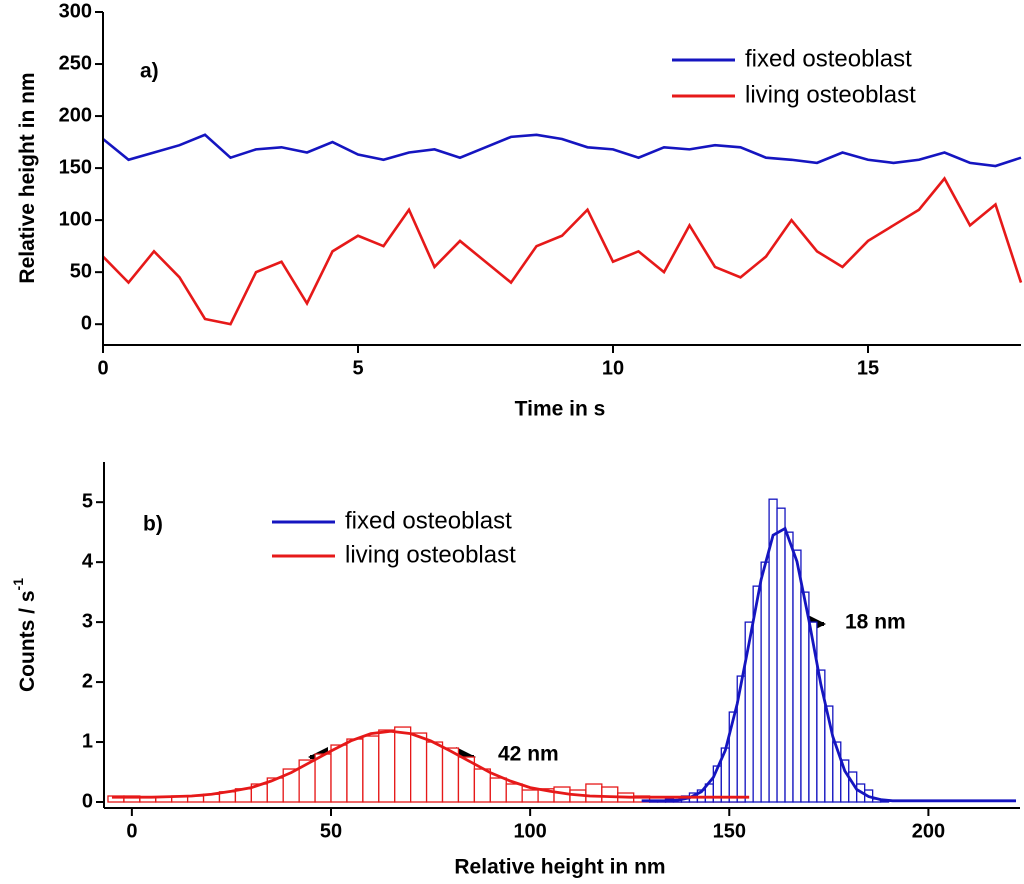 The height and width of the screenshot is (884, 1024). Describe the element at coordinates (87, 741) in the screenshot. I see `y-tick-label: 1` at that location.